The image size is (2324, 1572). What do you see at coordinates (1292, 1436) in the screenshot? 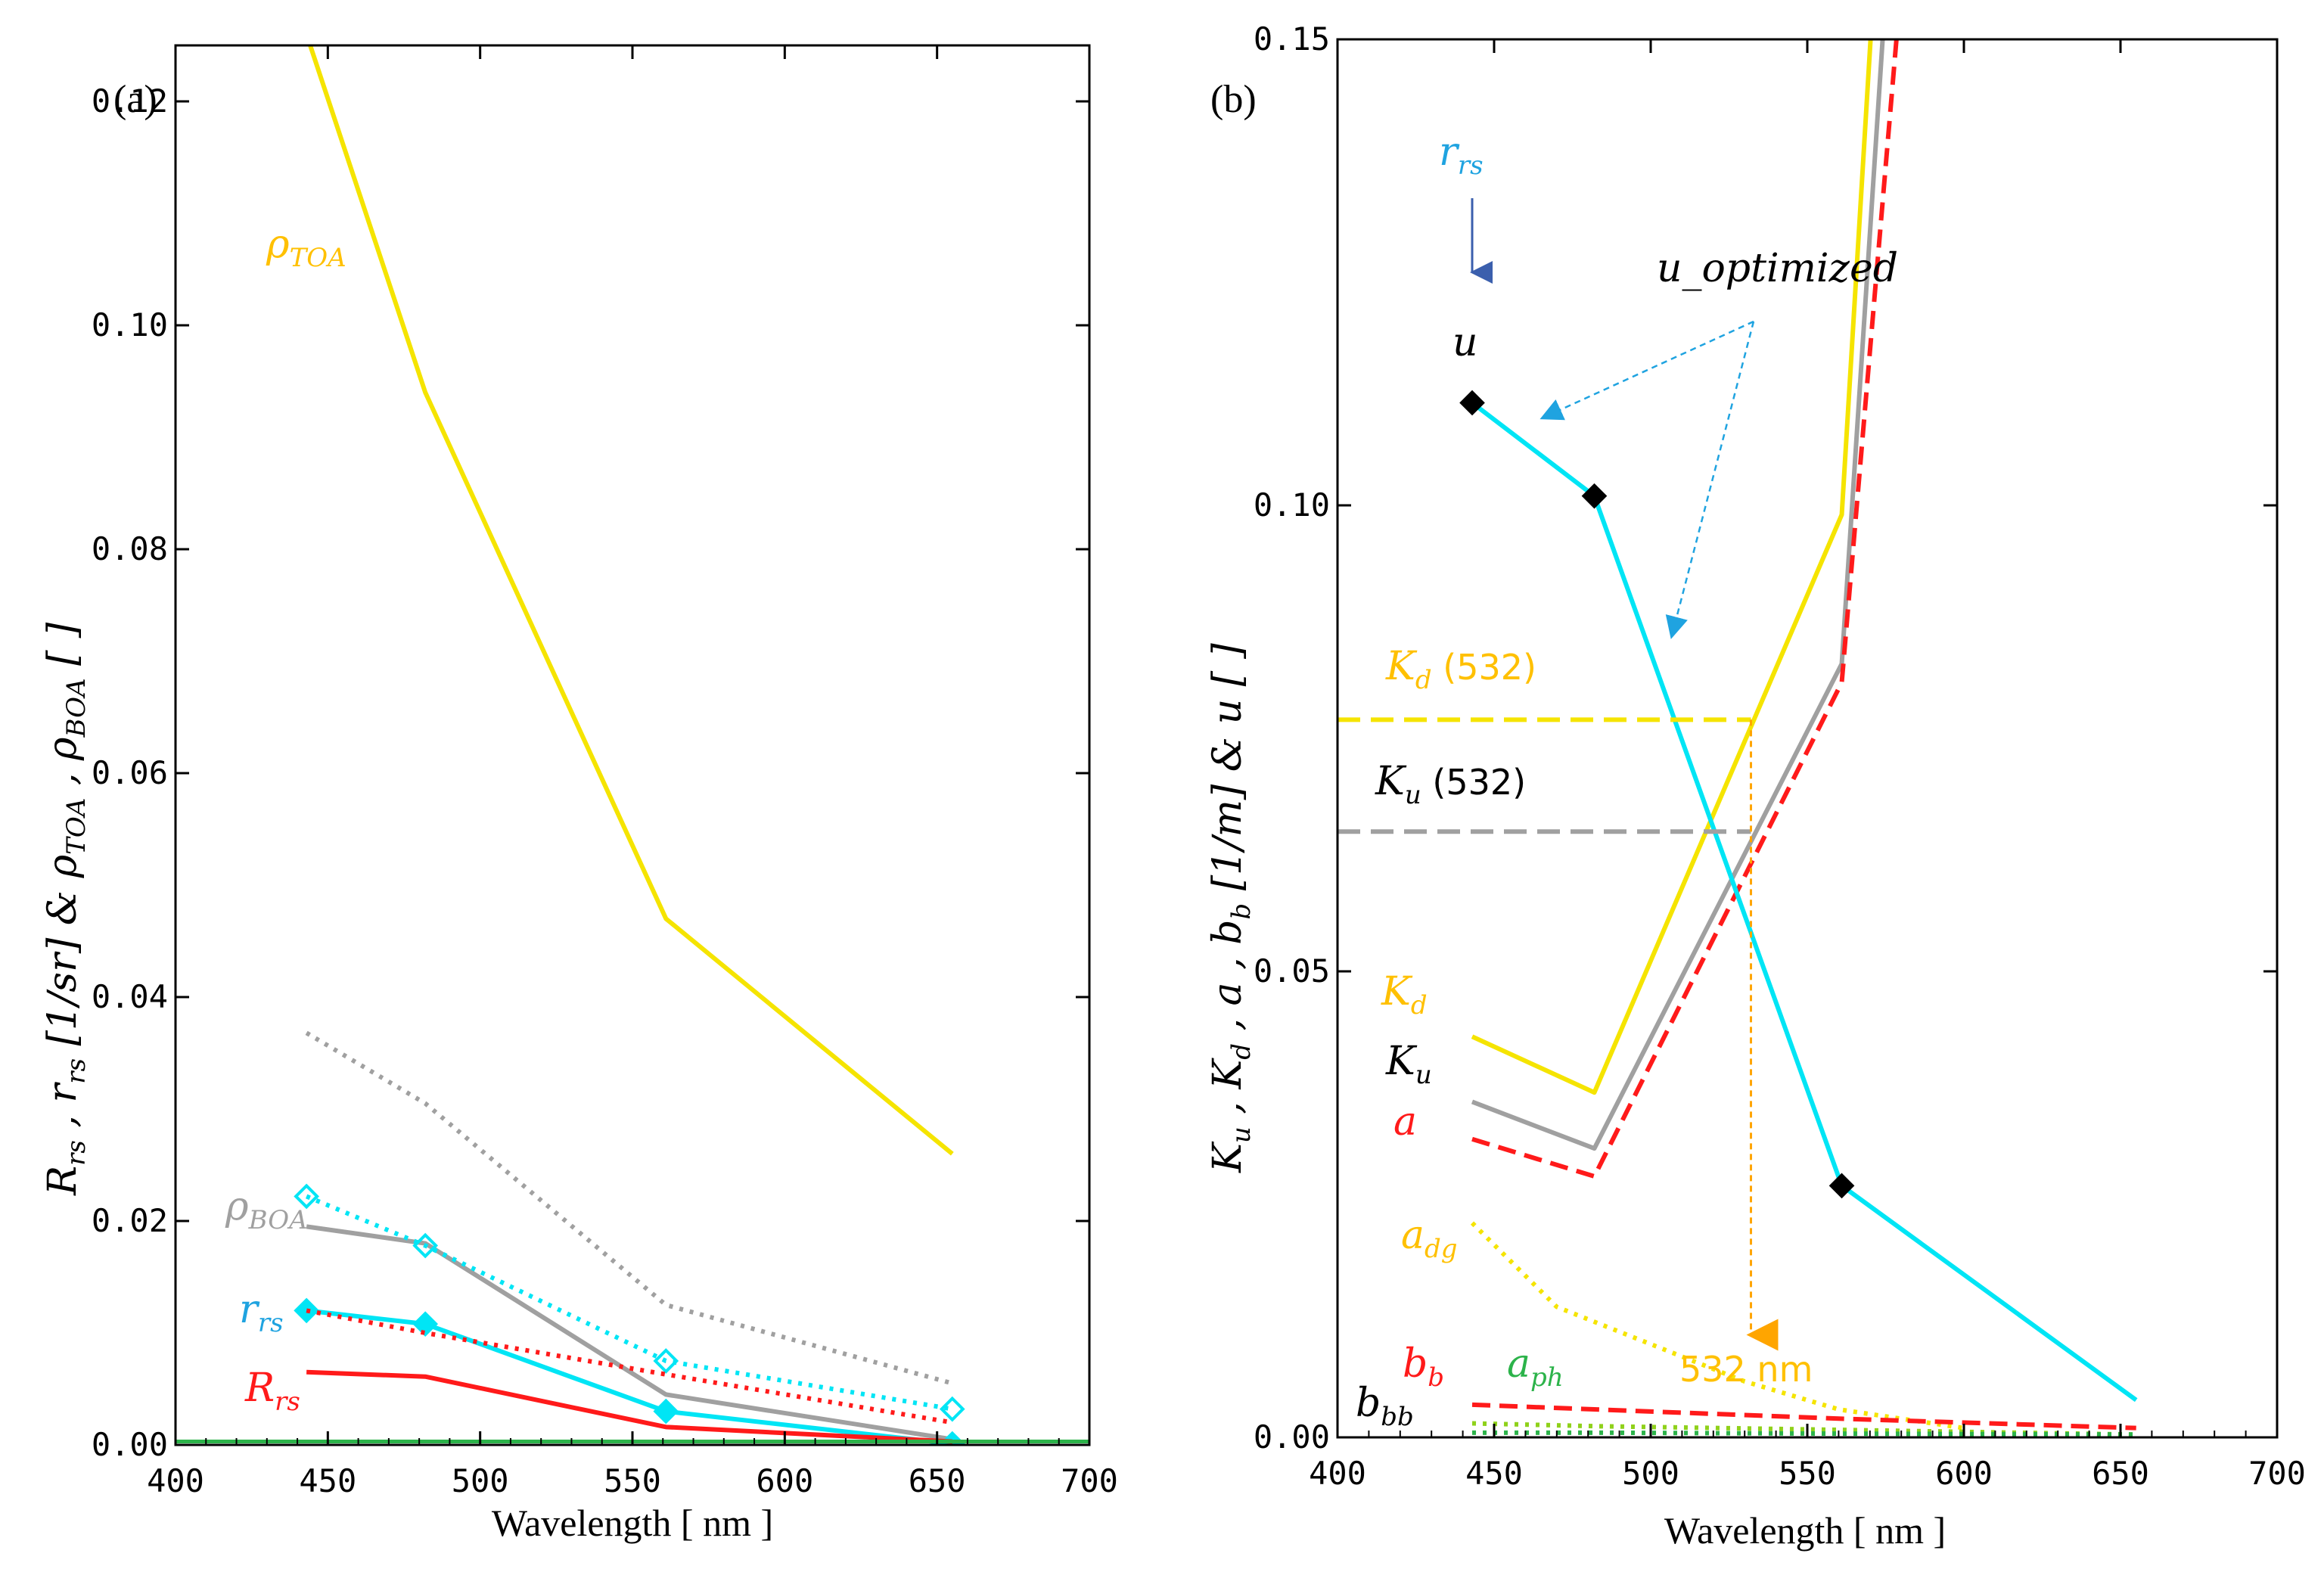
I see `b-ytick-label: 0.00` at bounding box center [1292, 1436].